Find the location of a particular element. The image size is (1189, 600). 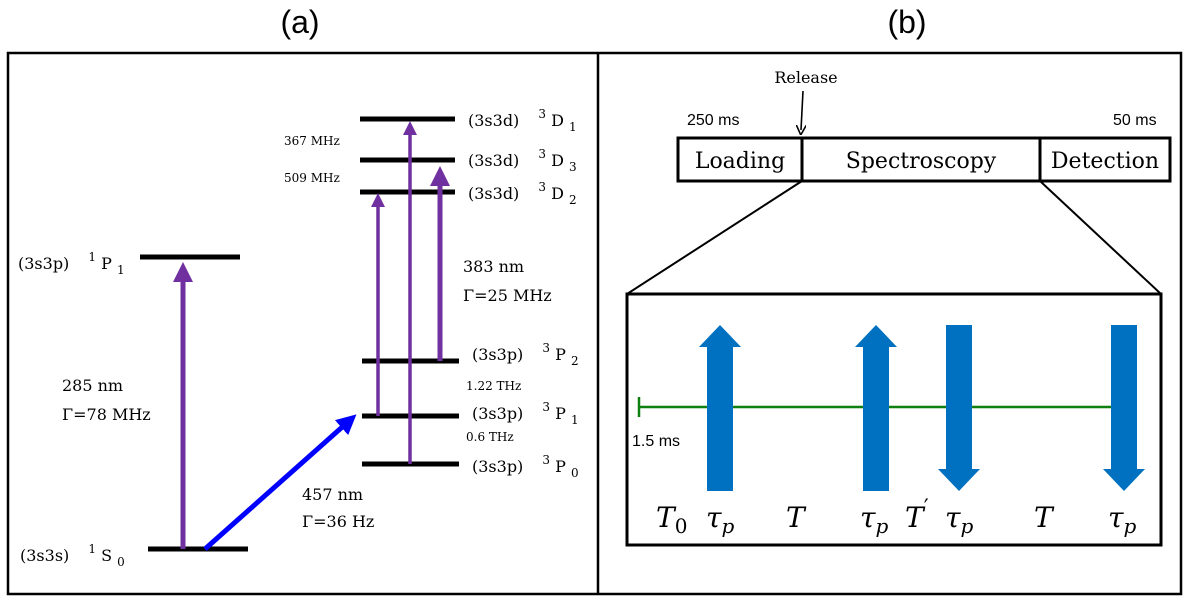

term-3d3: D is located at coordinates (557, 160).